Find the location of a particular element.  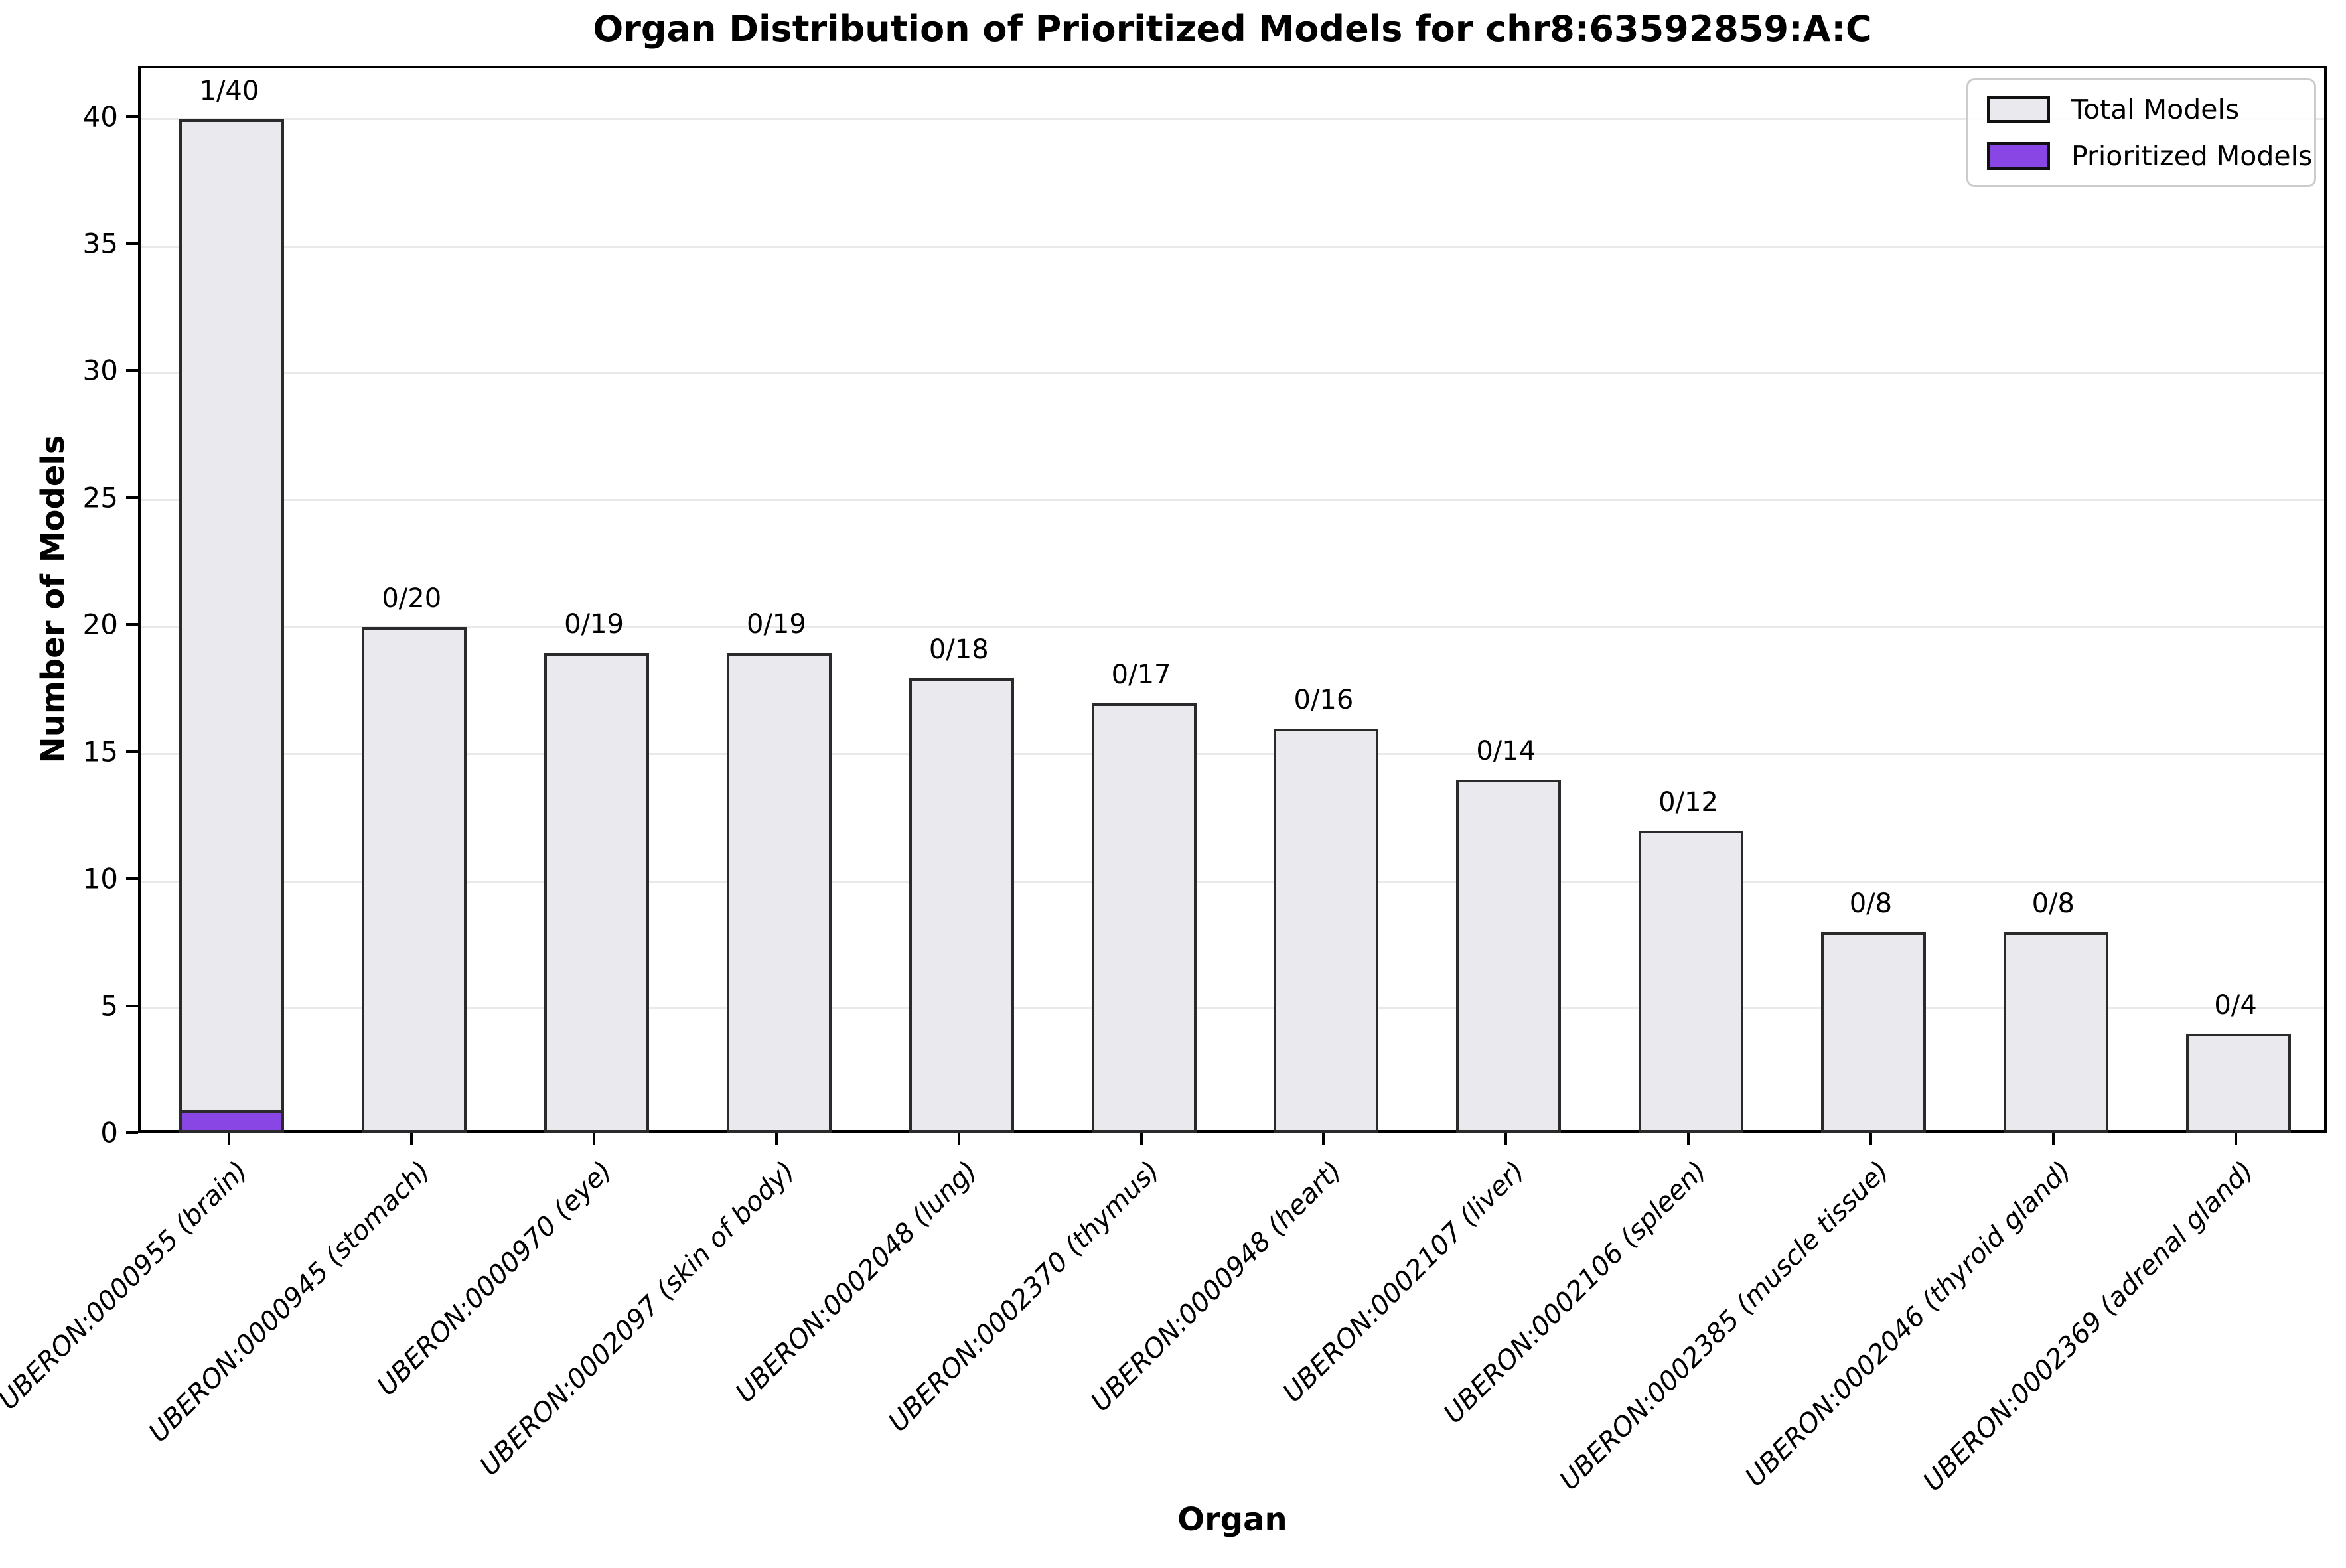

y-tick-label-35: 35 is located at coordinates (100, 243).